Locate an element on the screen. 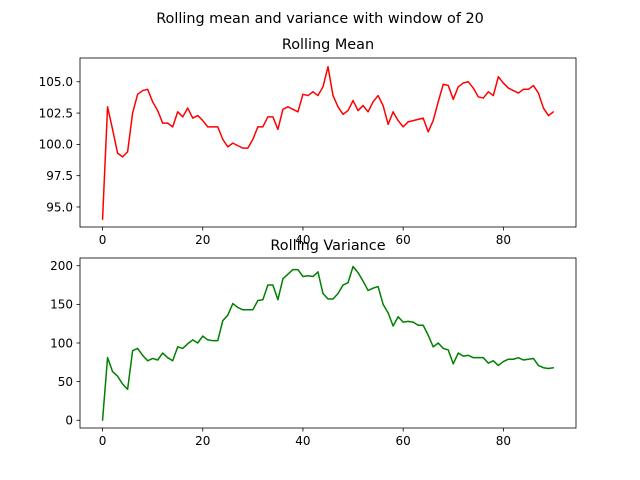 The height and width of the screenshot is (480, 640). rolling-variance-ytick-label: 150 is located at coordinates (61, 305).